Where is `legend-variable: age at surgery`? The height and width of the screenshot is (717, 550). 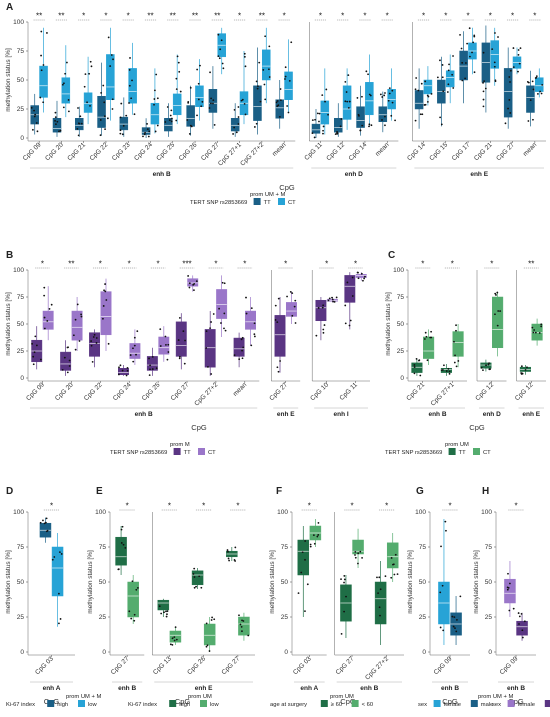 legend-variable: age at surgery is located at coordinates (288, 705).